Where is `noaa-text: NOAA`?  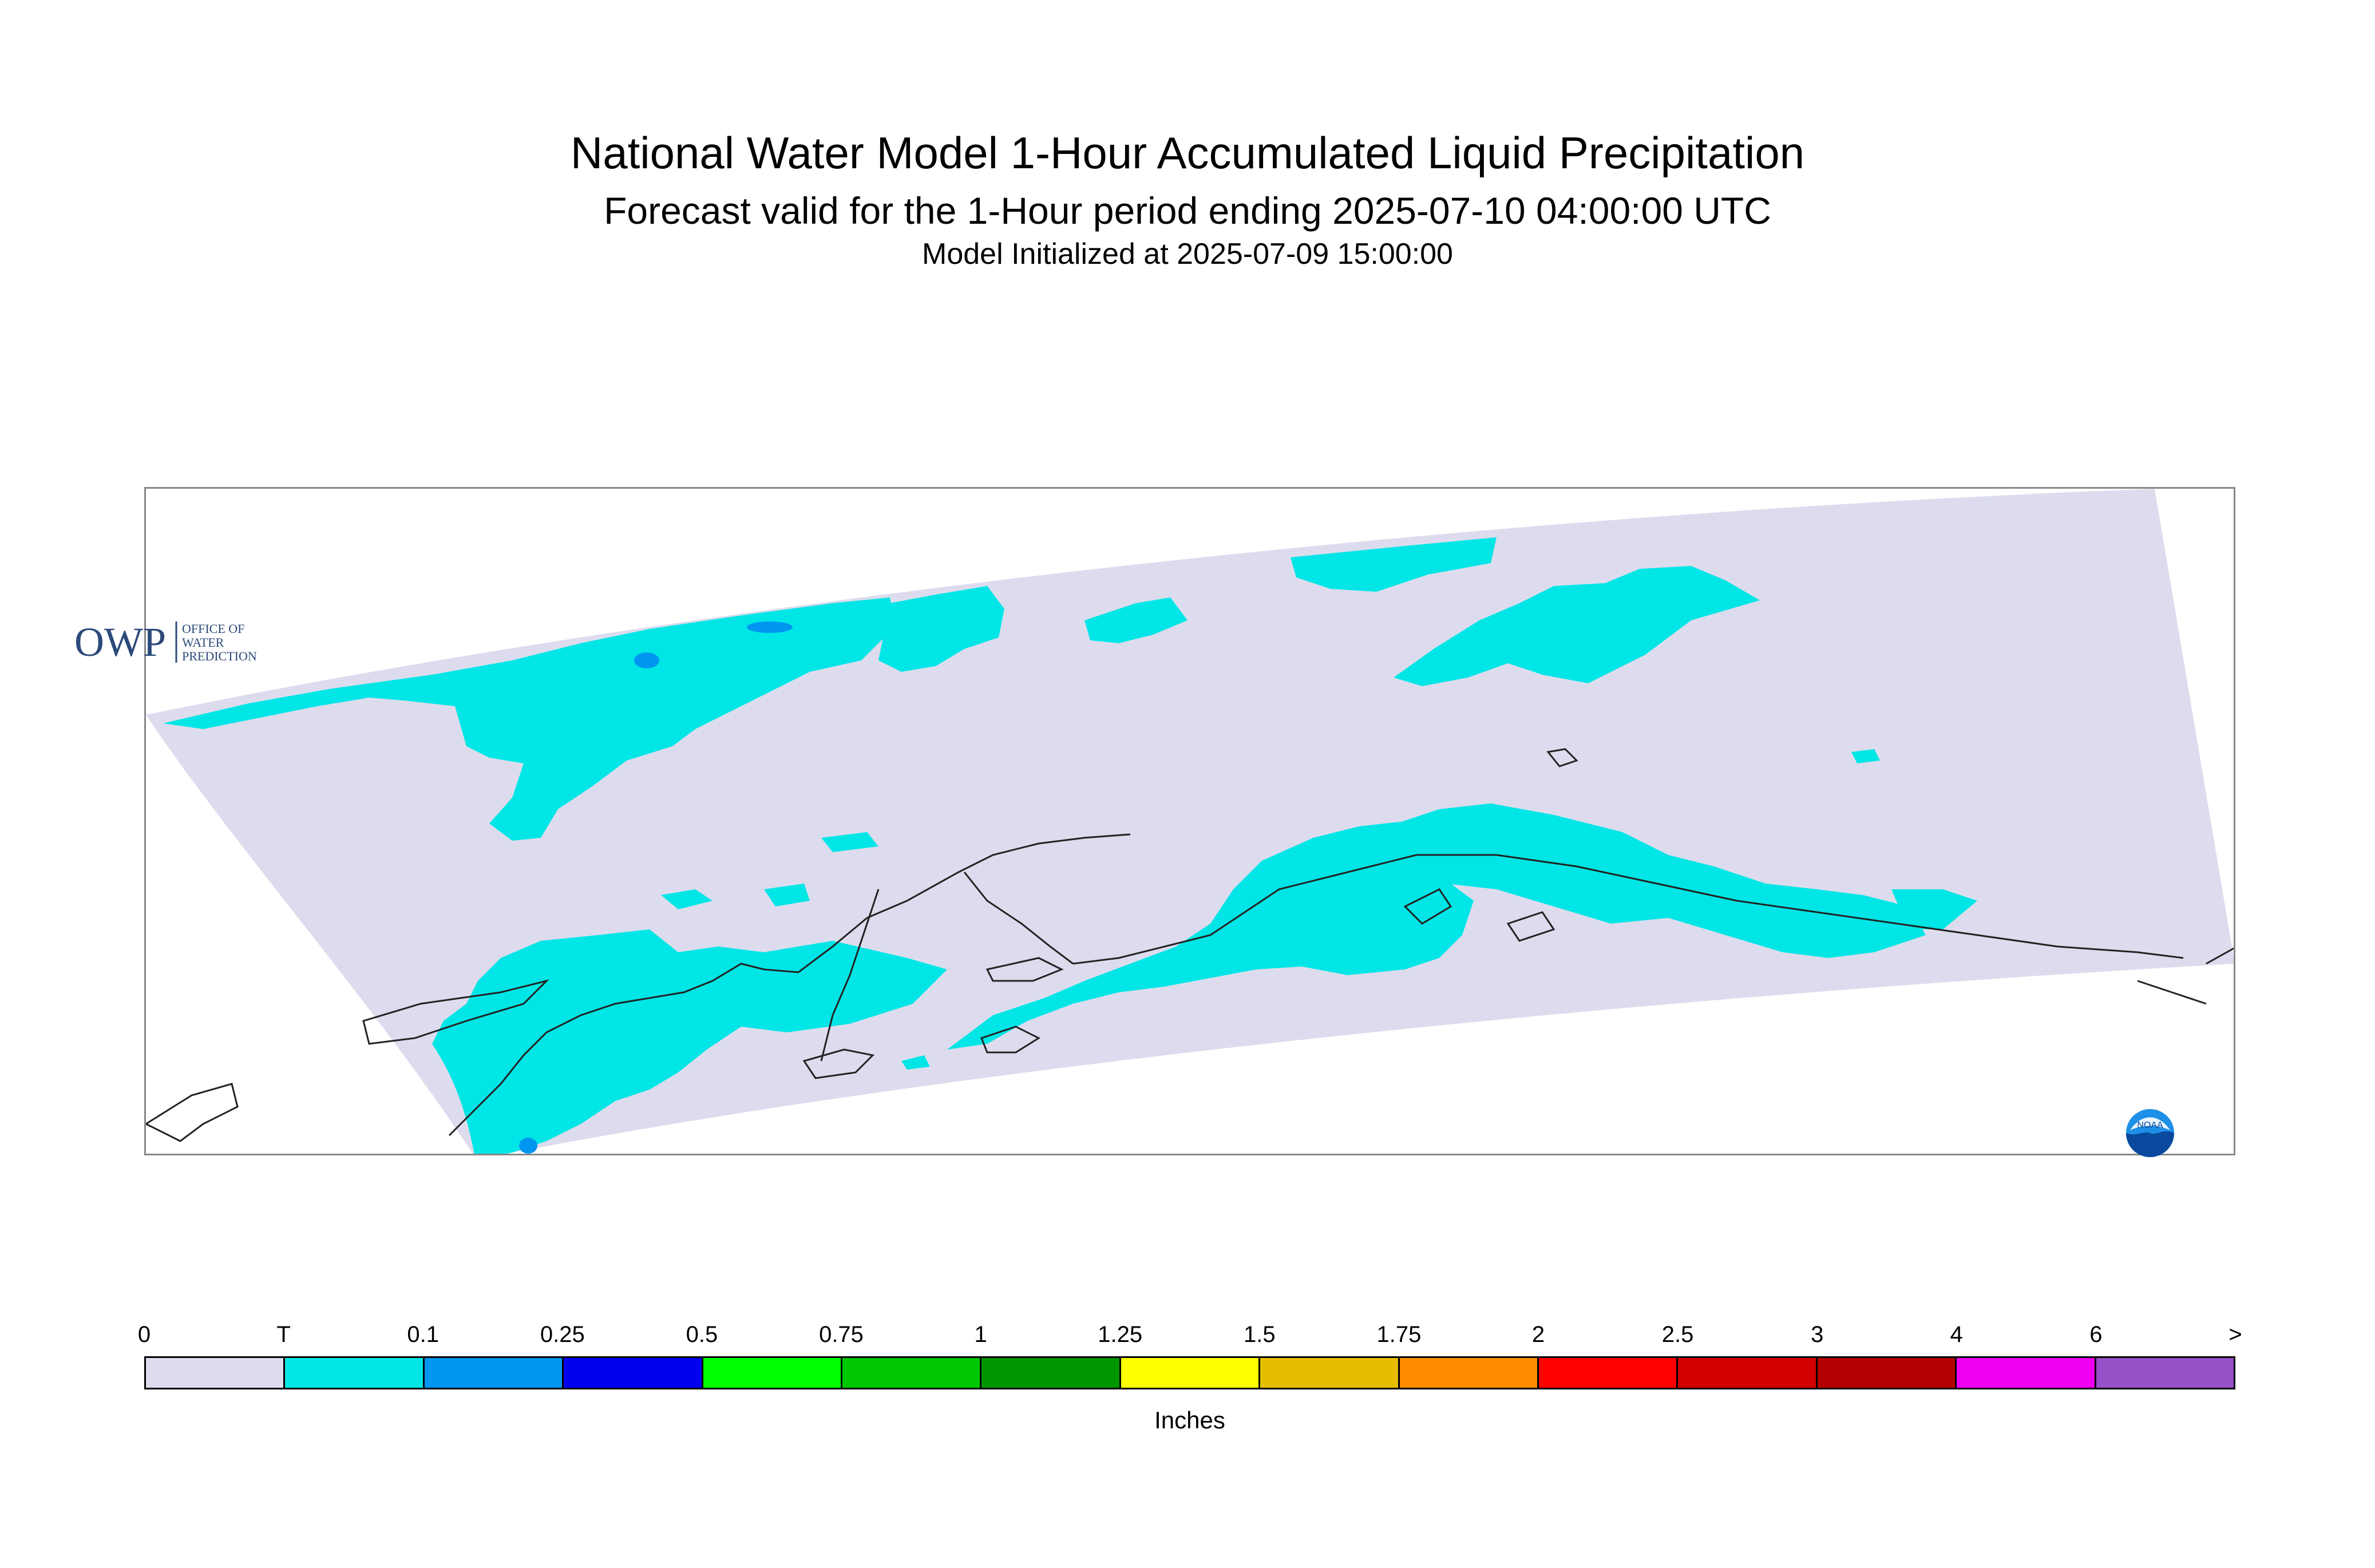 noaa-text: NOAA is located at coordinates (2150, 1125).